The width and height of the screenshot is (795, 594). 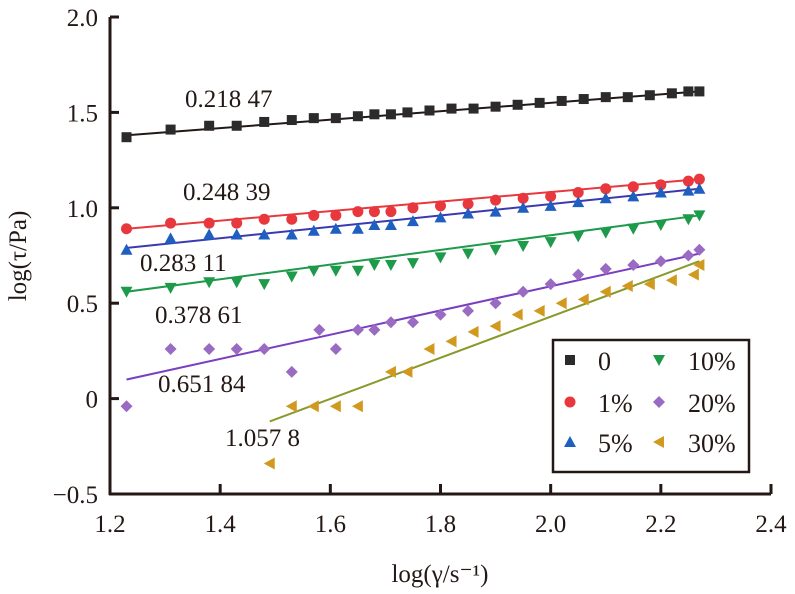 What do you see at coordinates (75, 495) in the screenshot?
I see `y-tick-label: −0.5` at bounding box center [75, 495].